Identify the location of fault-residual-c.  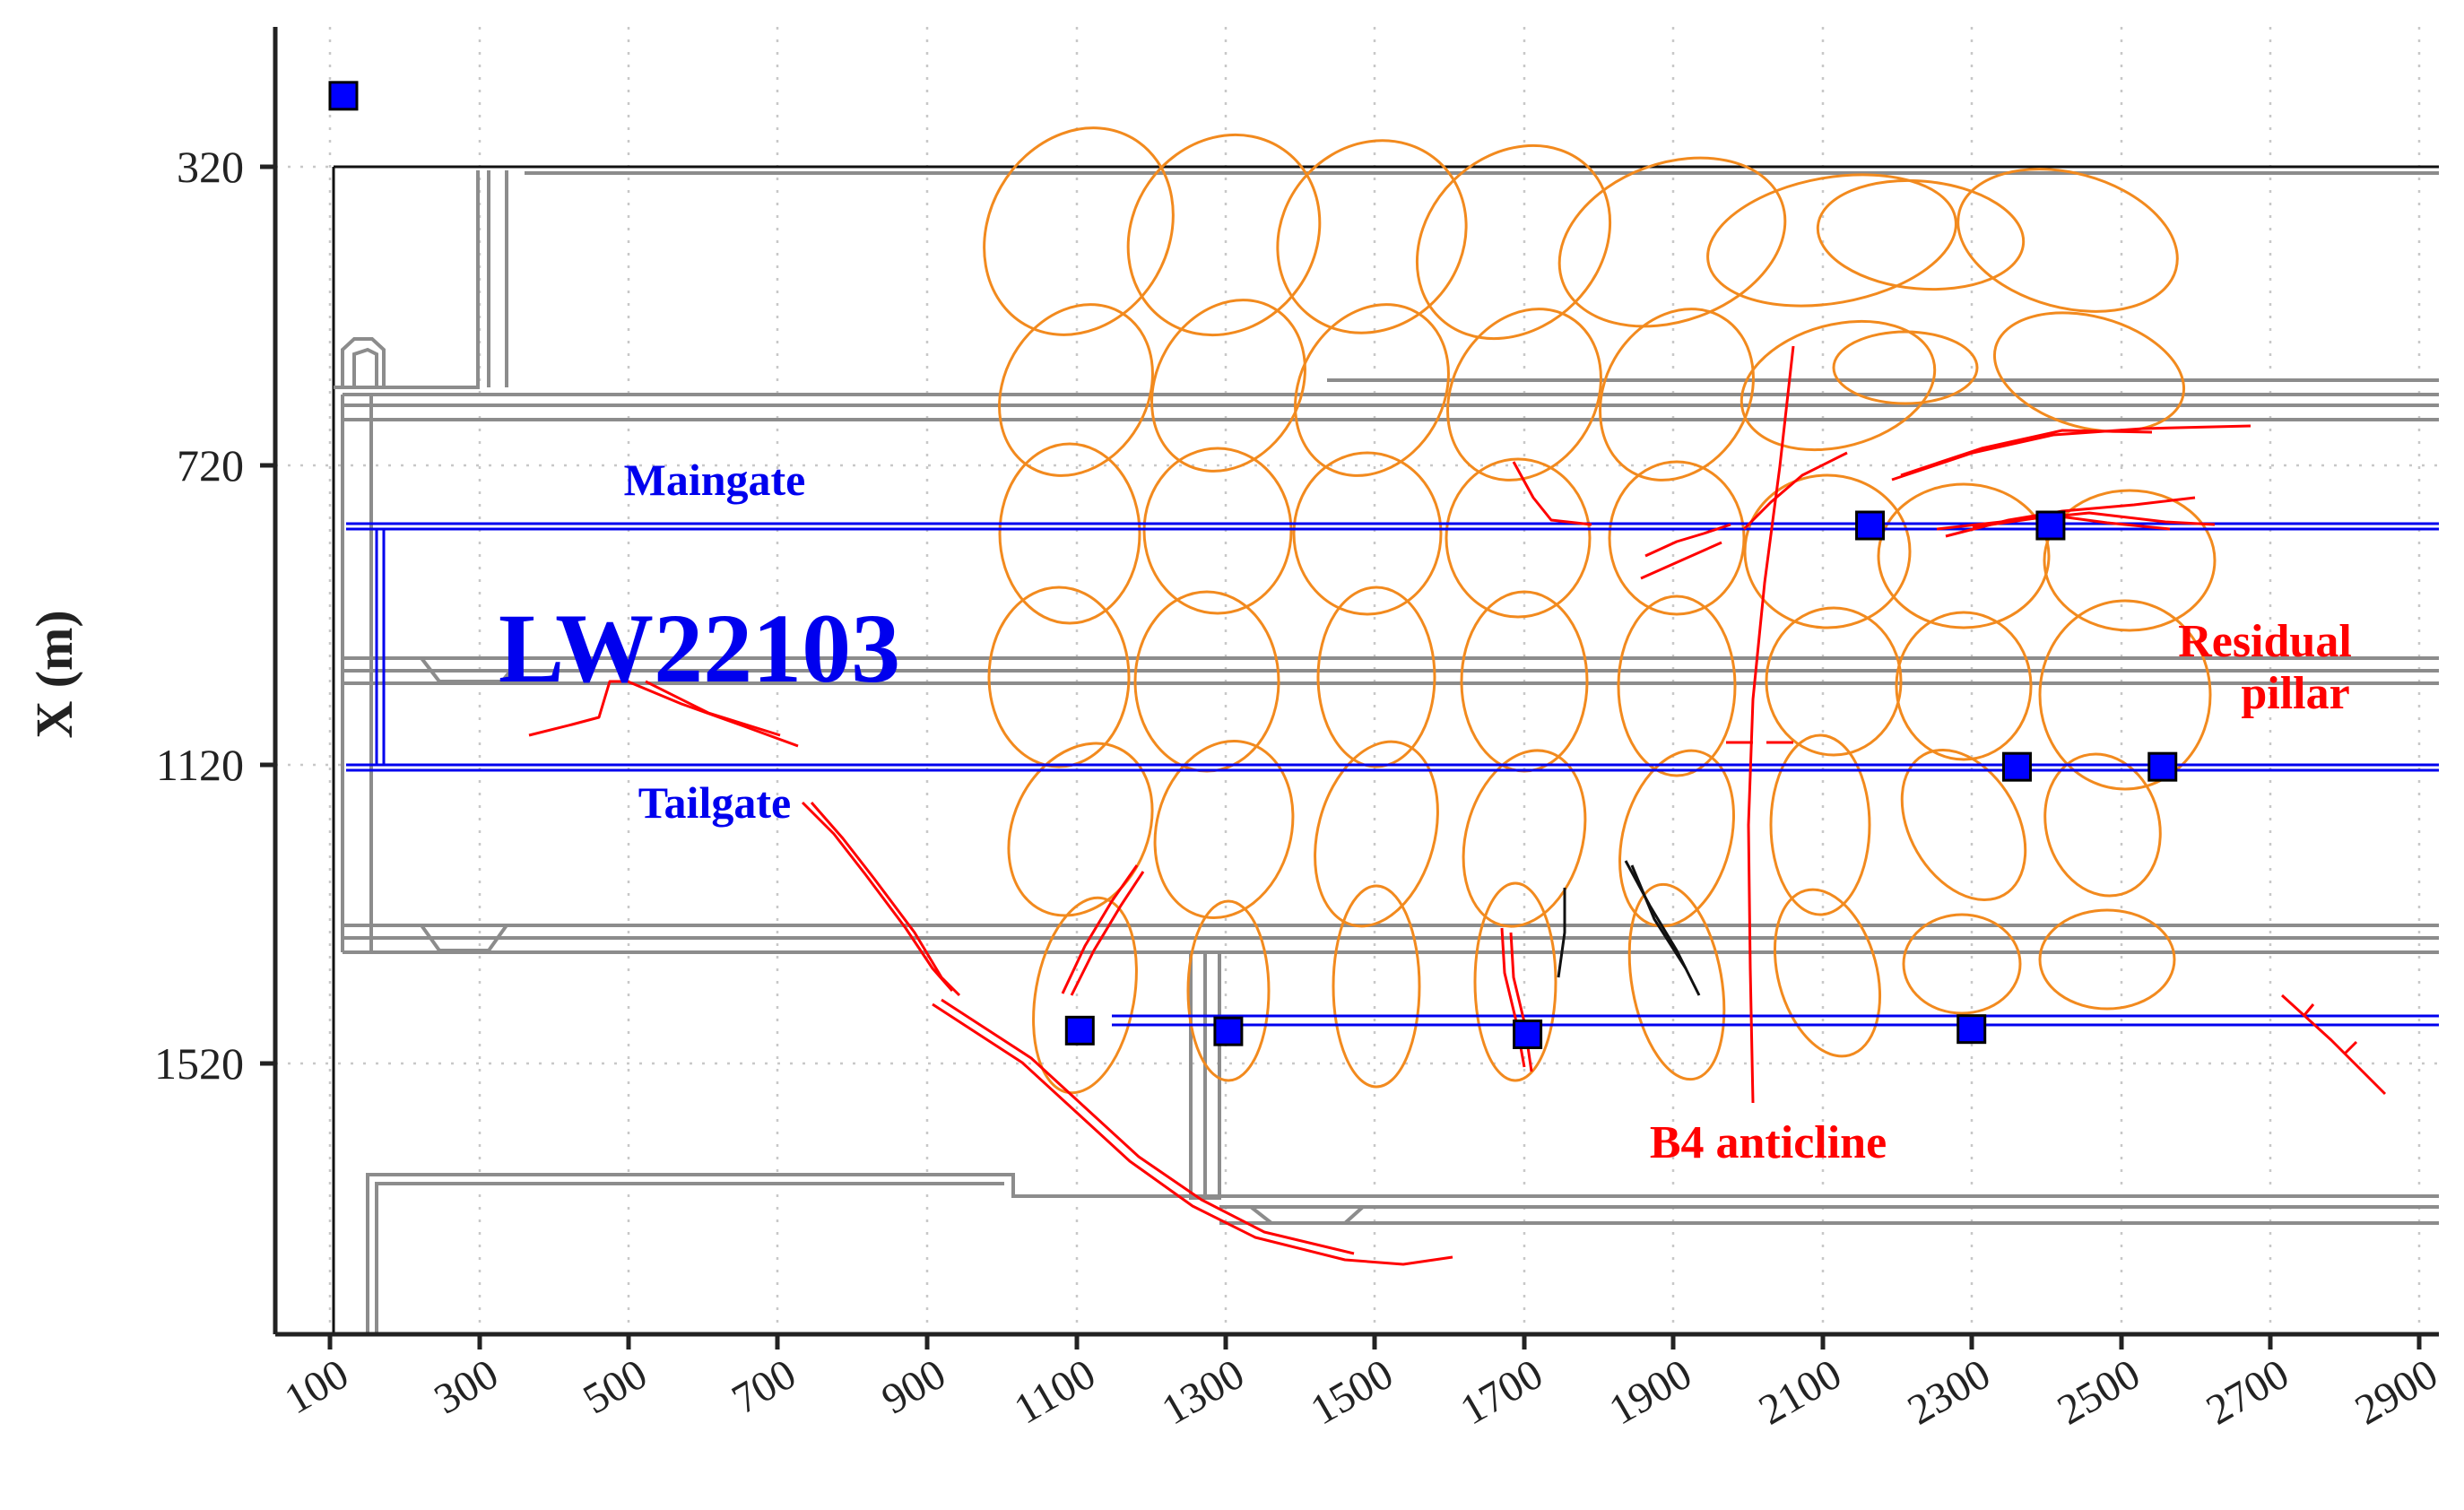
(2071, 522).